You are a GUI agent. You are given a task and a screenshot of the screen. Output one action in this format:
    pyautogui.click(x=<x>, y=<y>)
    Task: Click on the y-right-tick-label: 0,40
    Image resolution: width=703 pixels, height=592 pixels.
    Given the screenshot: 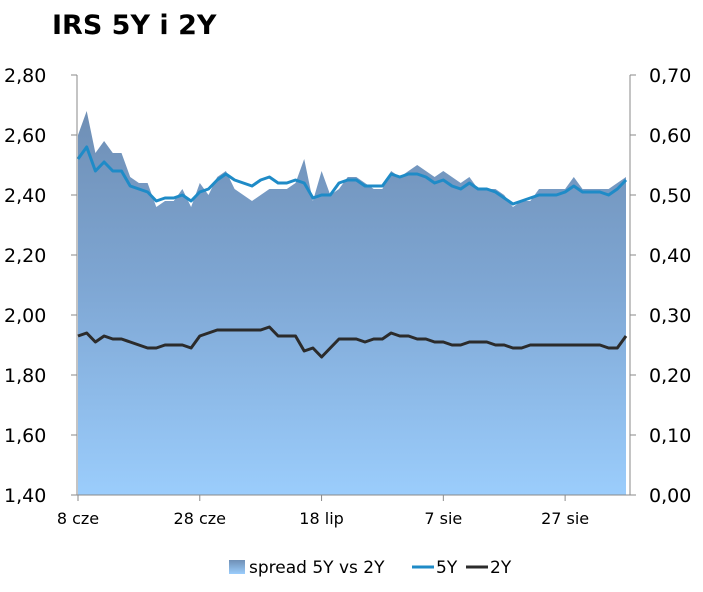 What is the action you would take?
    pyautogui.click(x=670, y=256)
    